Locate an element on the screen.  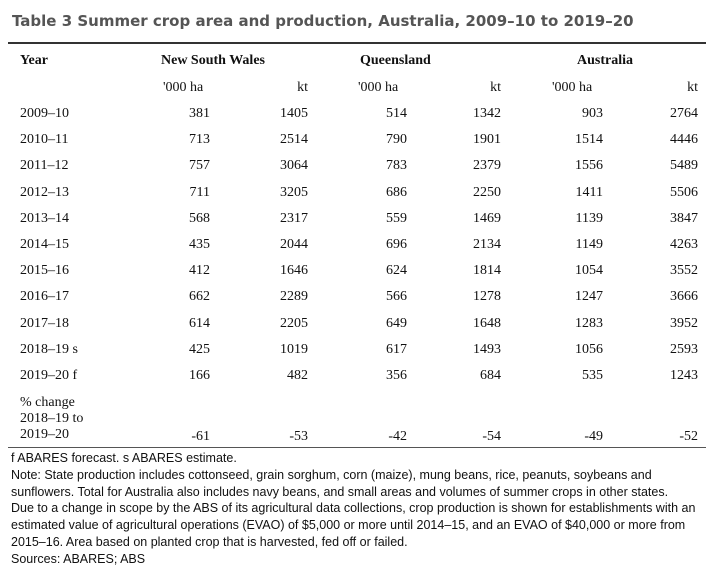
row-value: 624 is located at coordinates (396, 270).